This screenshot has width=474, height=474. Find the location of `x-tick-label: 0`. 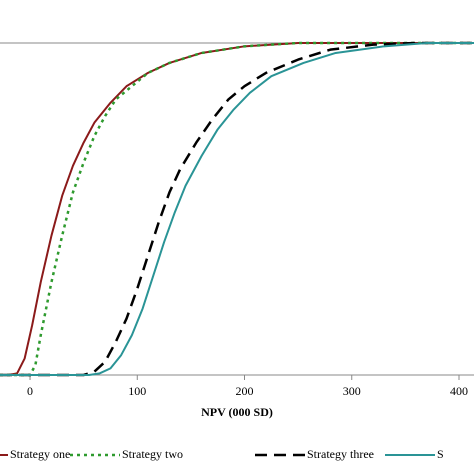

x-tick-label: 0 is located at coordinates (30, 391).